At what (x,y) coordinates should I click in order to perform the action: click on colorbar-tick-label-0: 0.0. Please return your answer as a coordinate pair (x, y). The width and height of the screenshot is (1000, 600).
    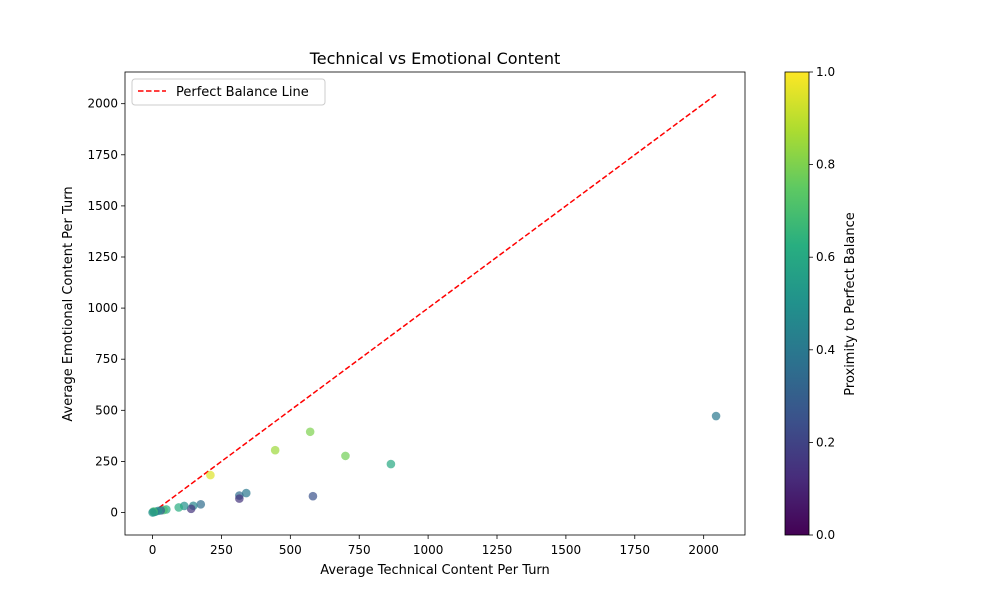
    Looking at the image, I should click on (825, 535).